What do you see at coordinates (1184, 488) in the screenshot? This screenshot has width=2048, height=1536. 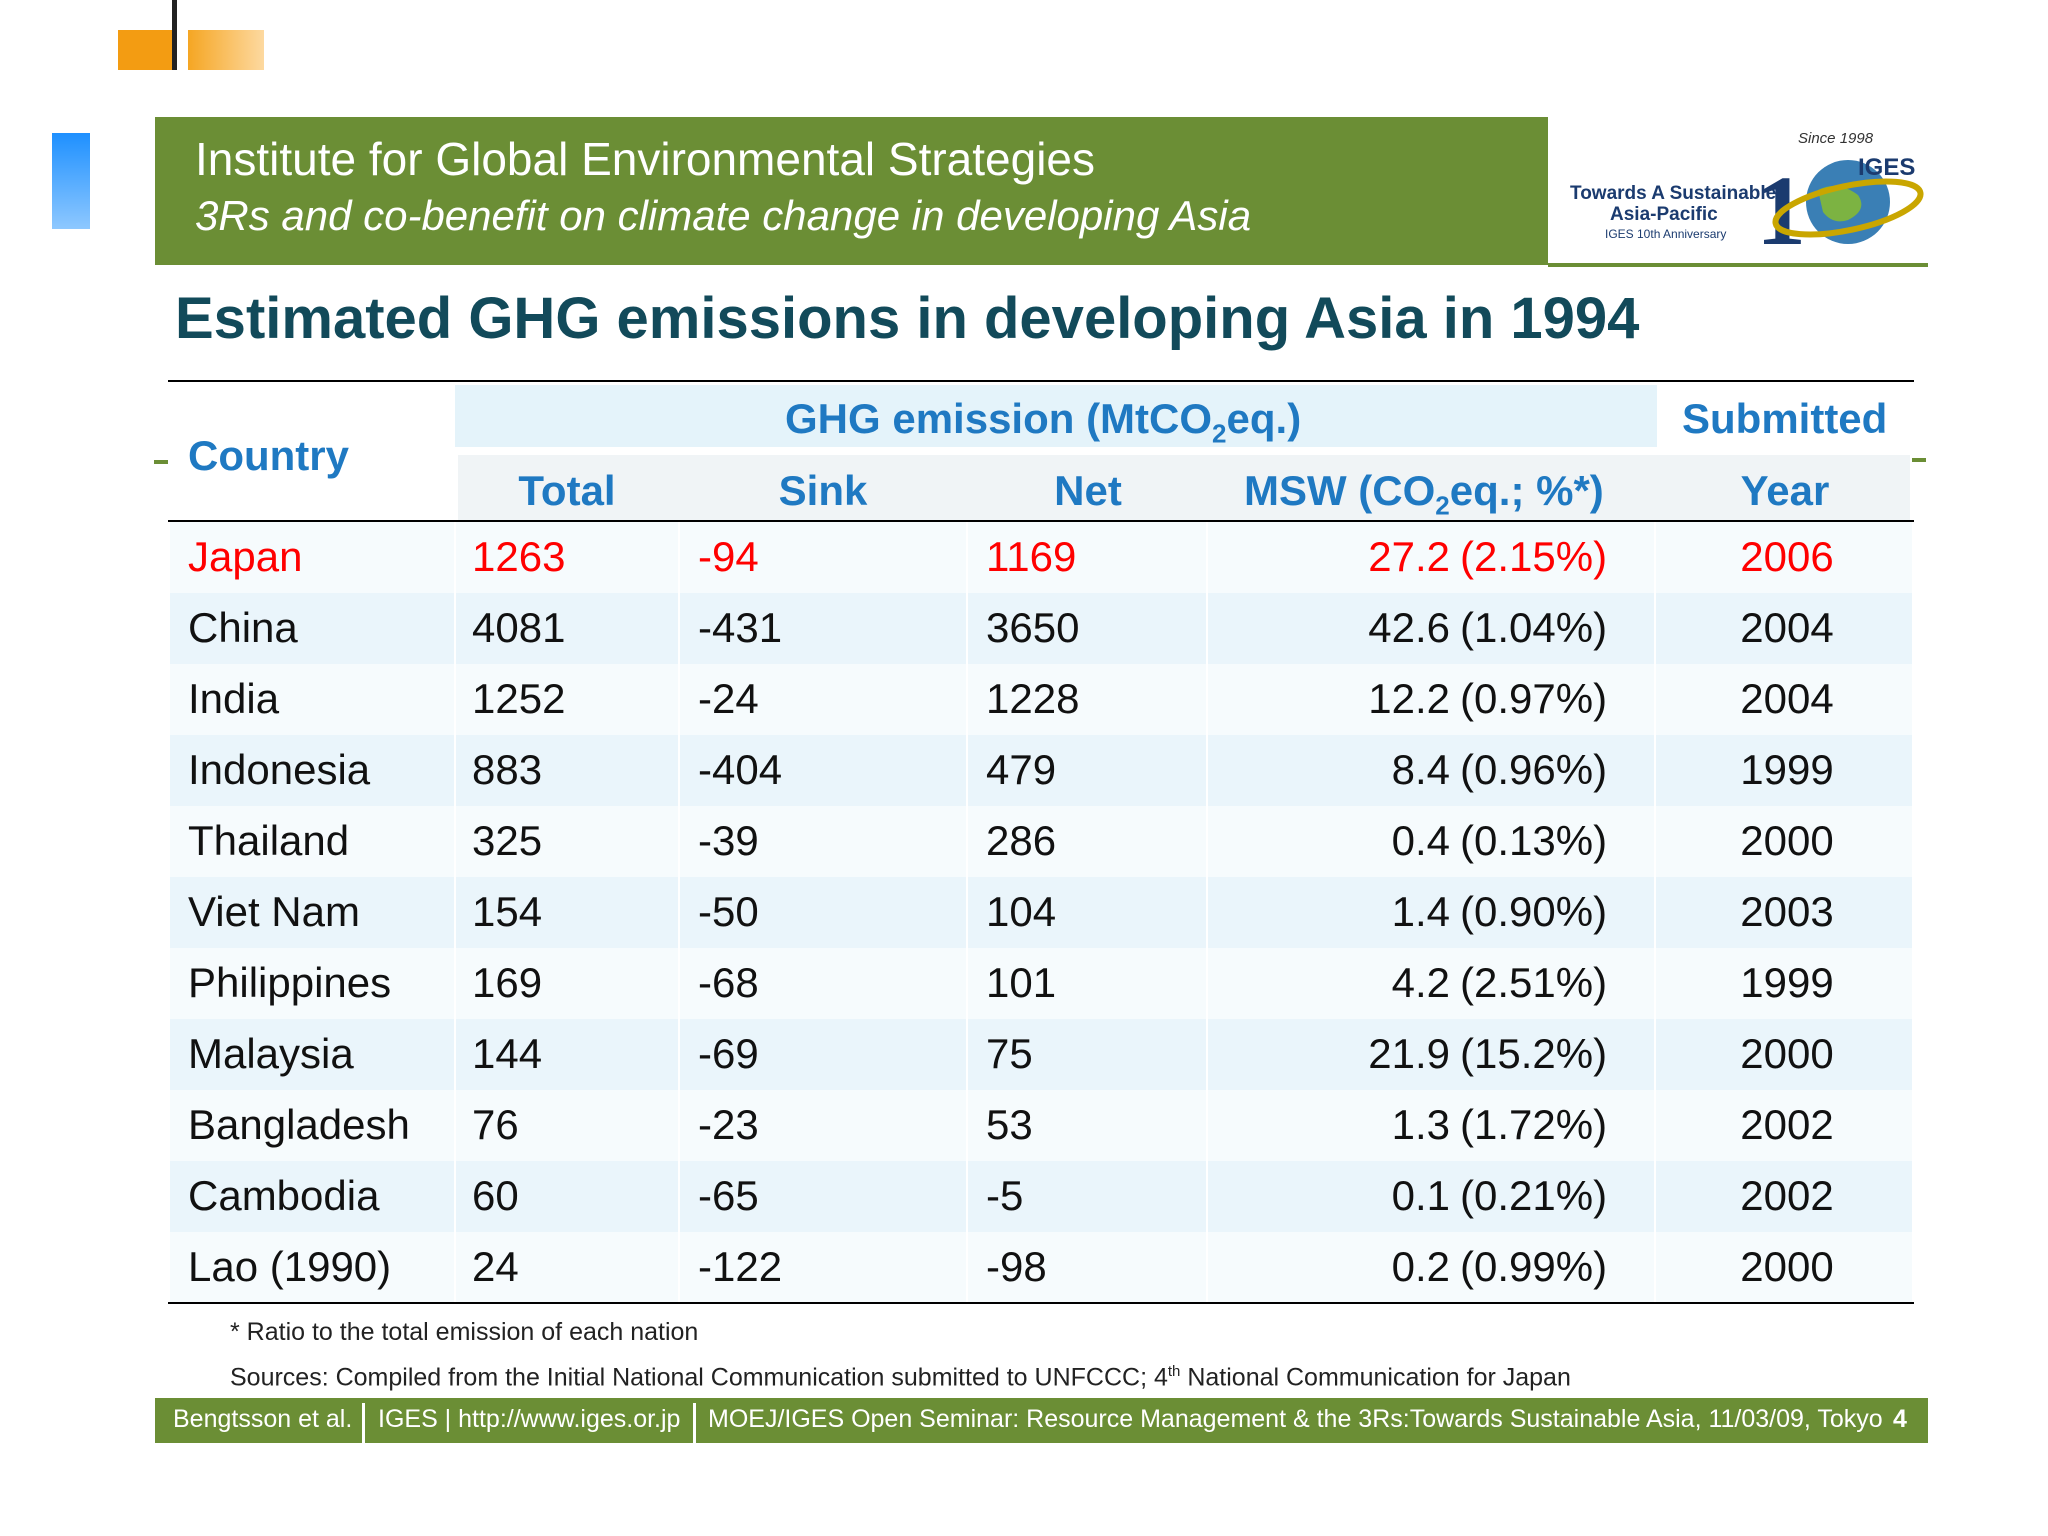 I see `subheader-band` at bounding box center [1184, 488].